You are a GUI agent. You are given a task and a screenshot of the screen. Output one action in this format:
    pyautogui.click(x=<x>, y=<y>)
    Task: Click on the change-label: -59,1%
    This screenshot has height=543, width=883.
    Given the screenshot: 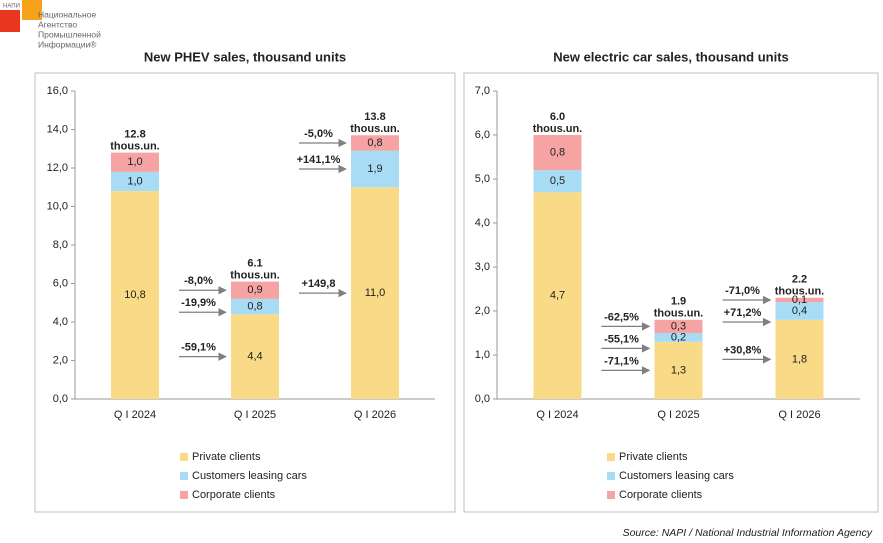 What is the action you would take?
    pyautogui.click(x=198, y=348)
    